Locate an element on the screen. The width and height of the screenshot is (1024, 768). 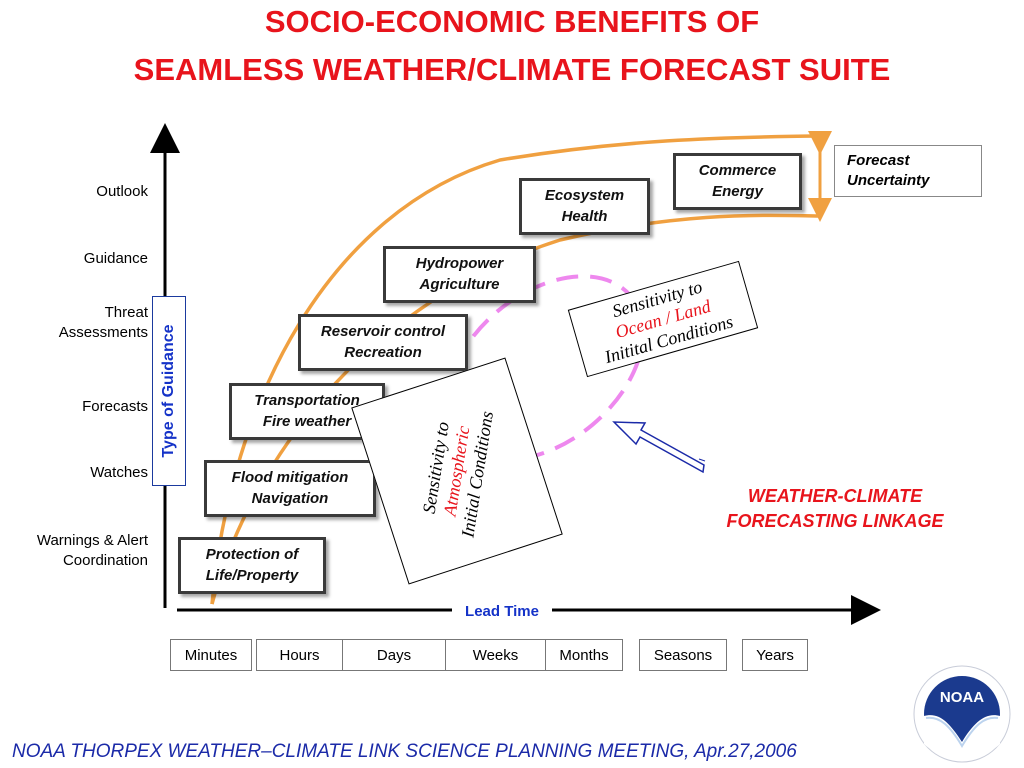
level-warnings: Warnings & Alert is located at coordinates (92, 540).